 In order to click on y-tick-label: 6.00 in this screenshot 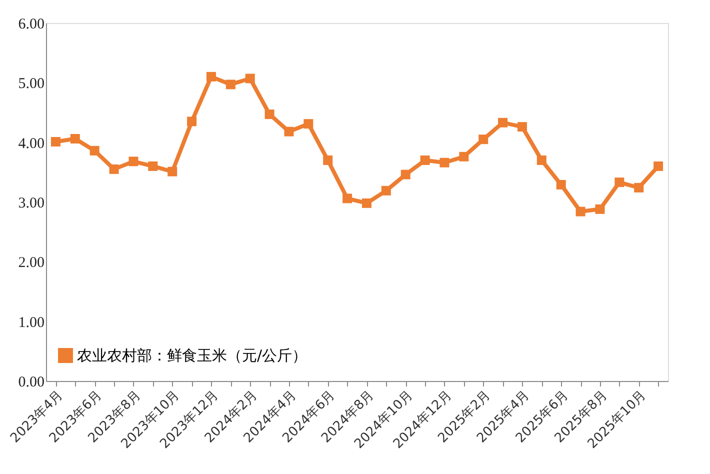, I will do `click(31, 24)`.